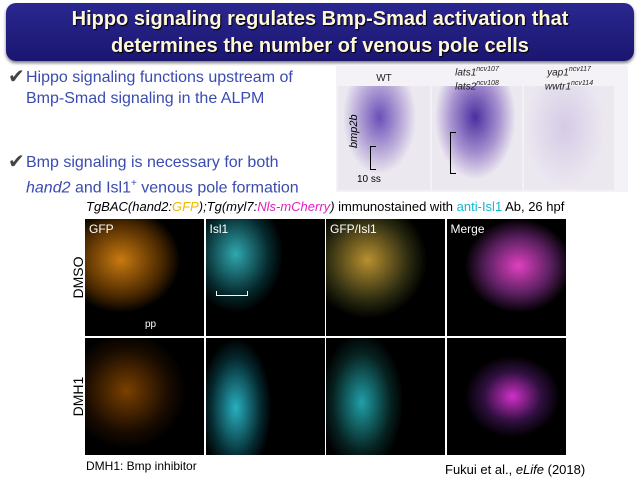 The image size is (640, 489). I want to click on bullet-line: Bmp-Smad signaling in the ALPM, so click(145, 98).